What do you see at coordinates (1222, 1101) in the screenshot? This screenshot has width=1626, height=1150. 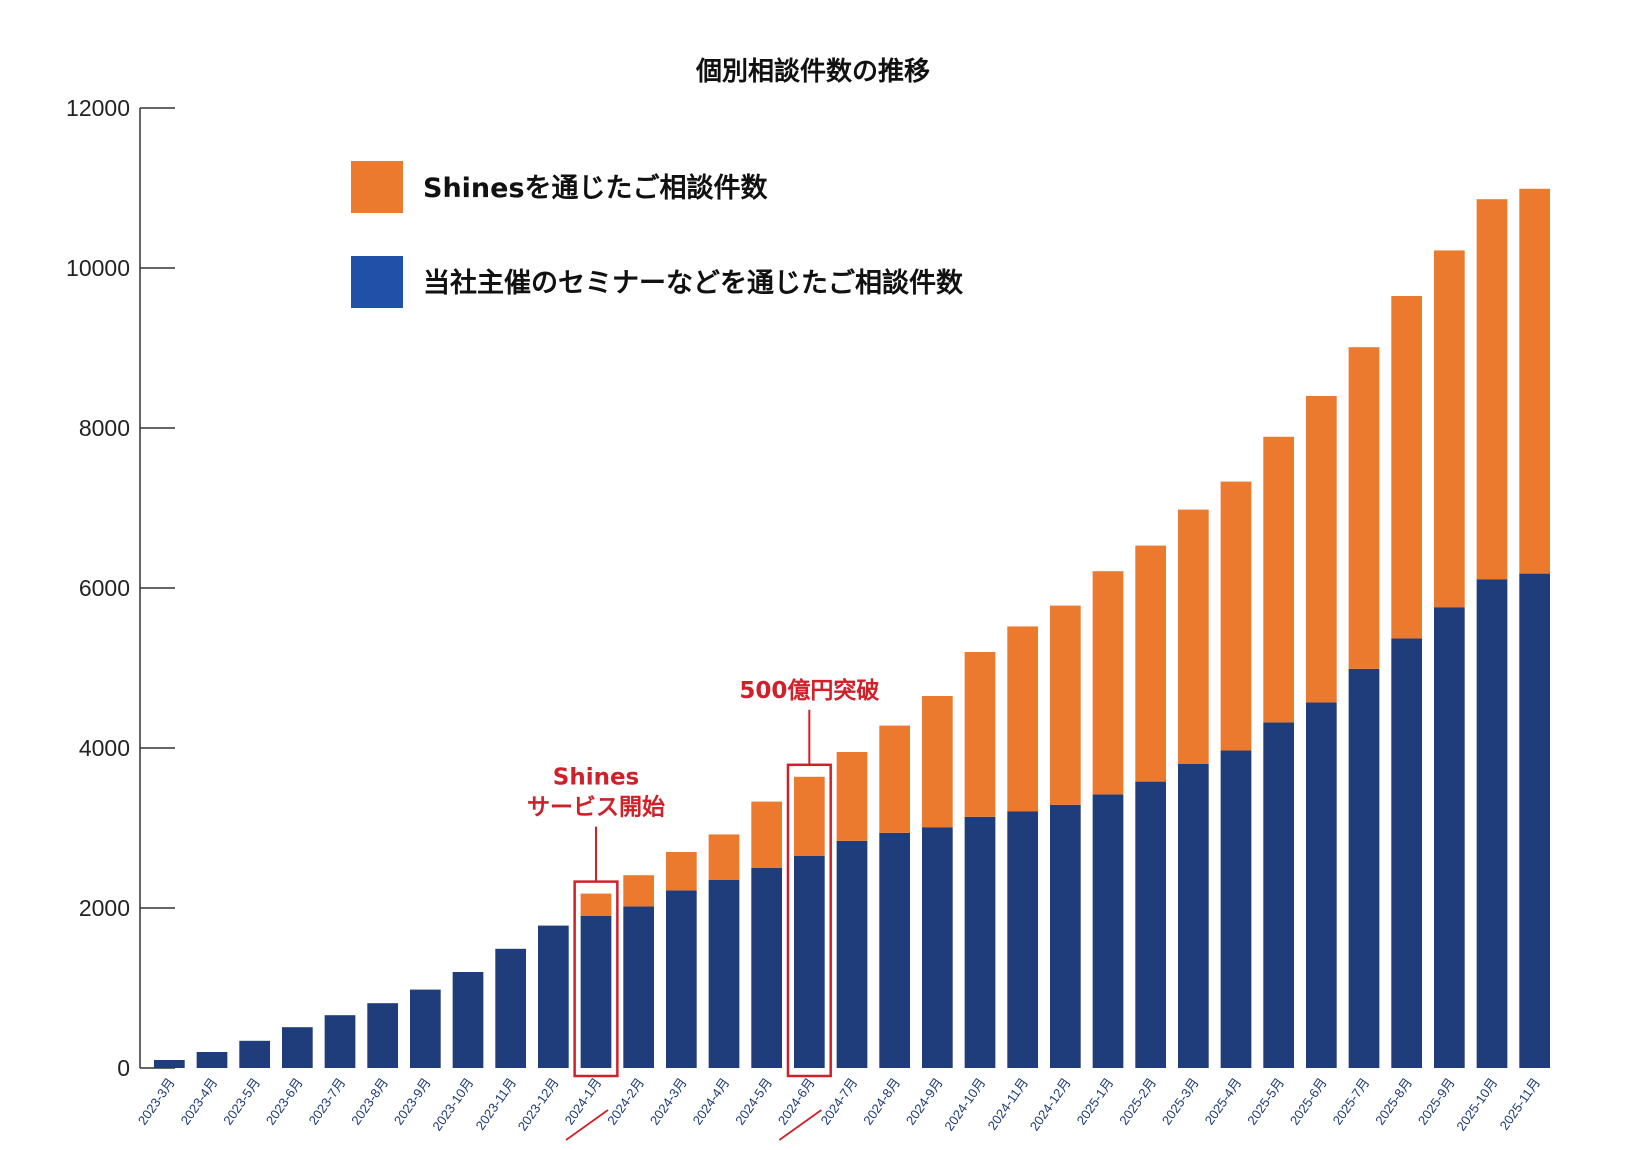 I see `x-tick-label: 2025-4月` at bounding box center [1222, 1101].